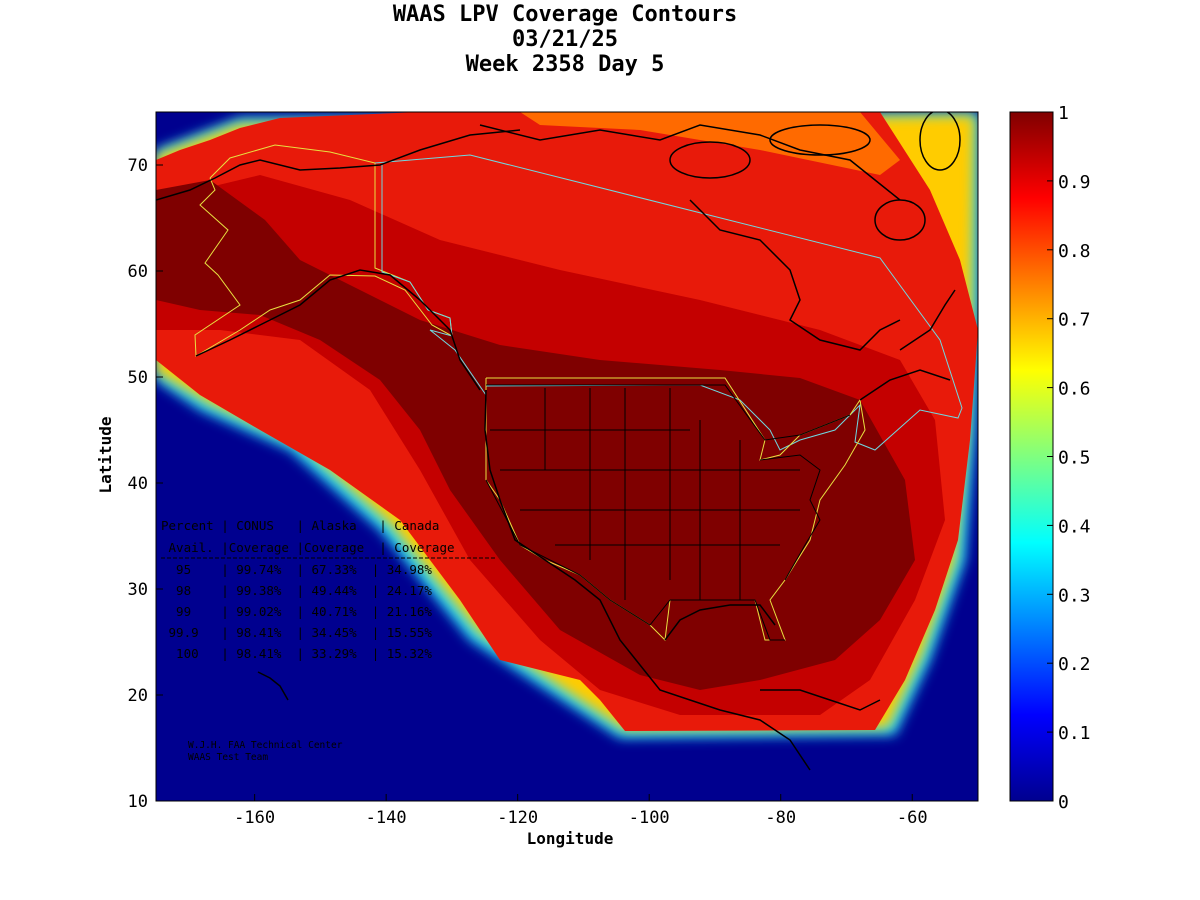 The image size is (1200, 900). Describe the element at coordinates (1063, 113) in the screenshot. I see `colorbar-tick-label: 1` at that location.